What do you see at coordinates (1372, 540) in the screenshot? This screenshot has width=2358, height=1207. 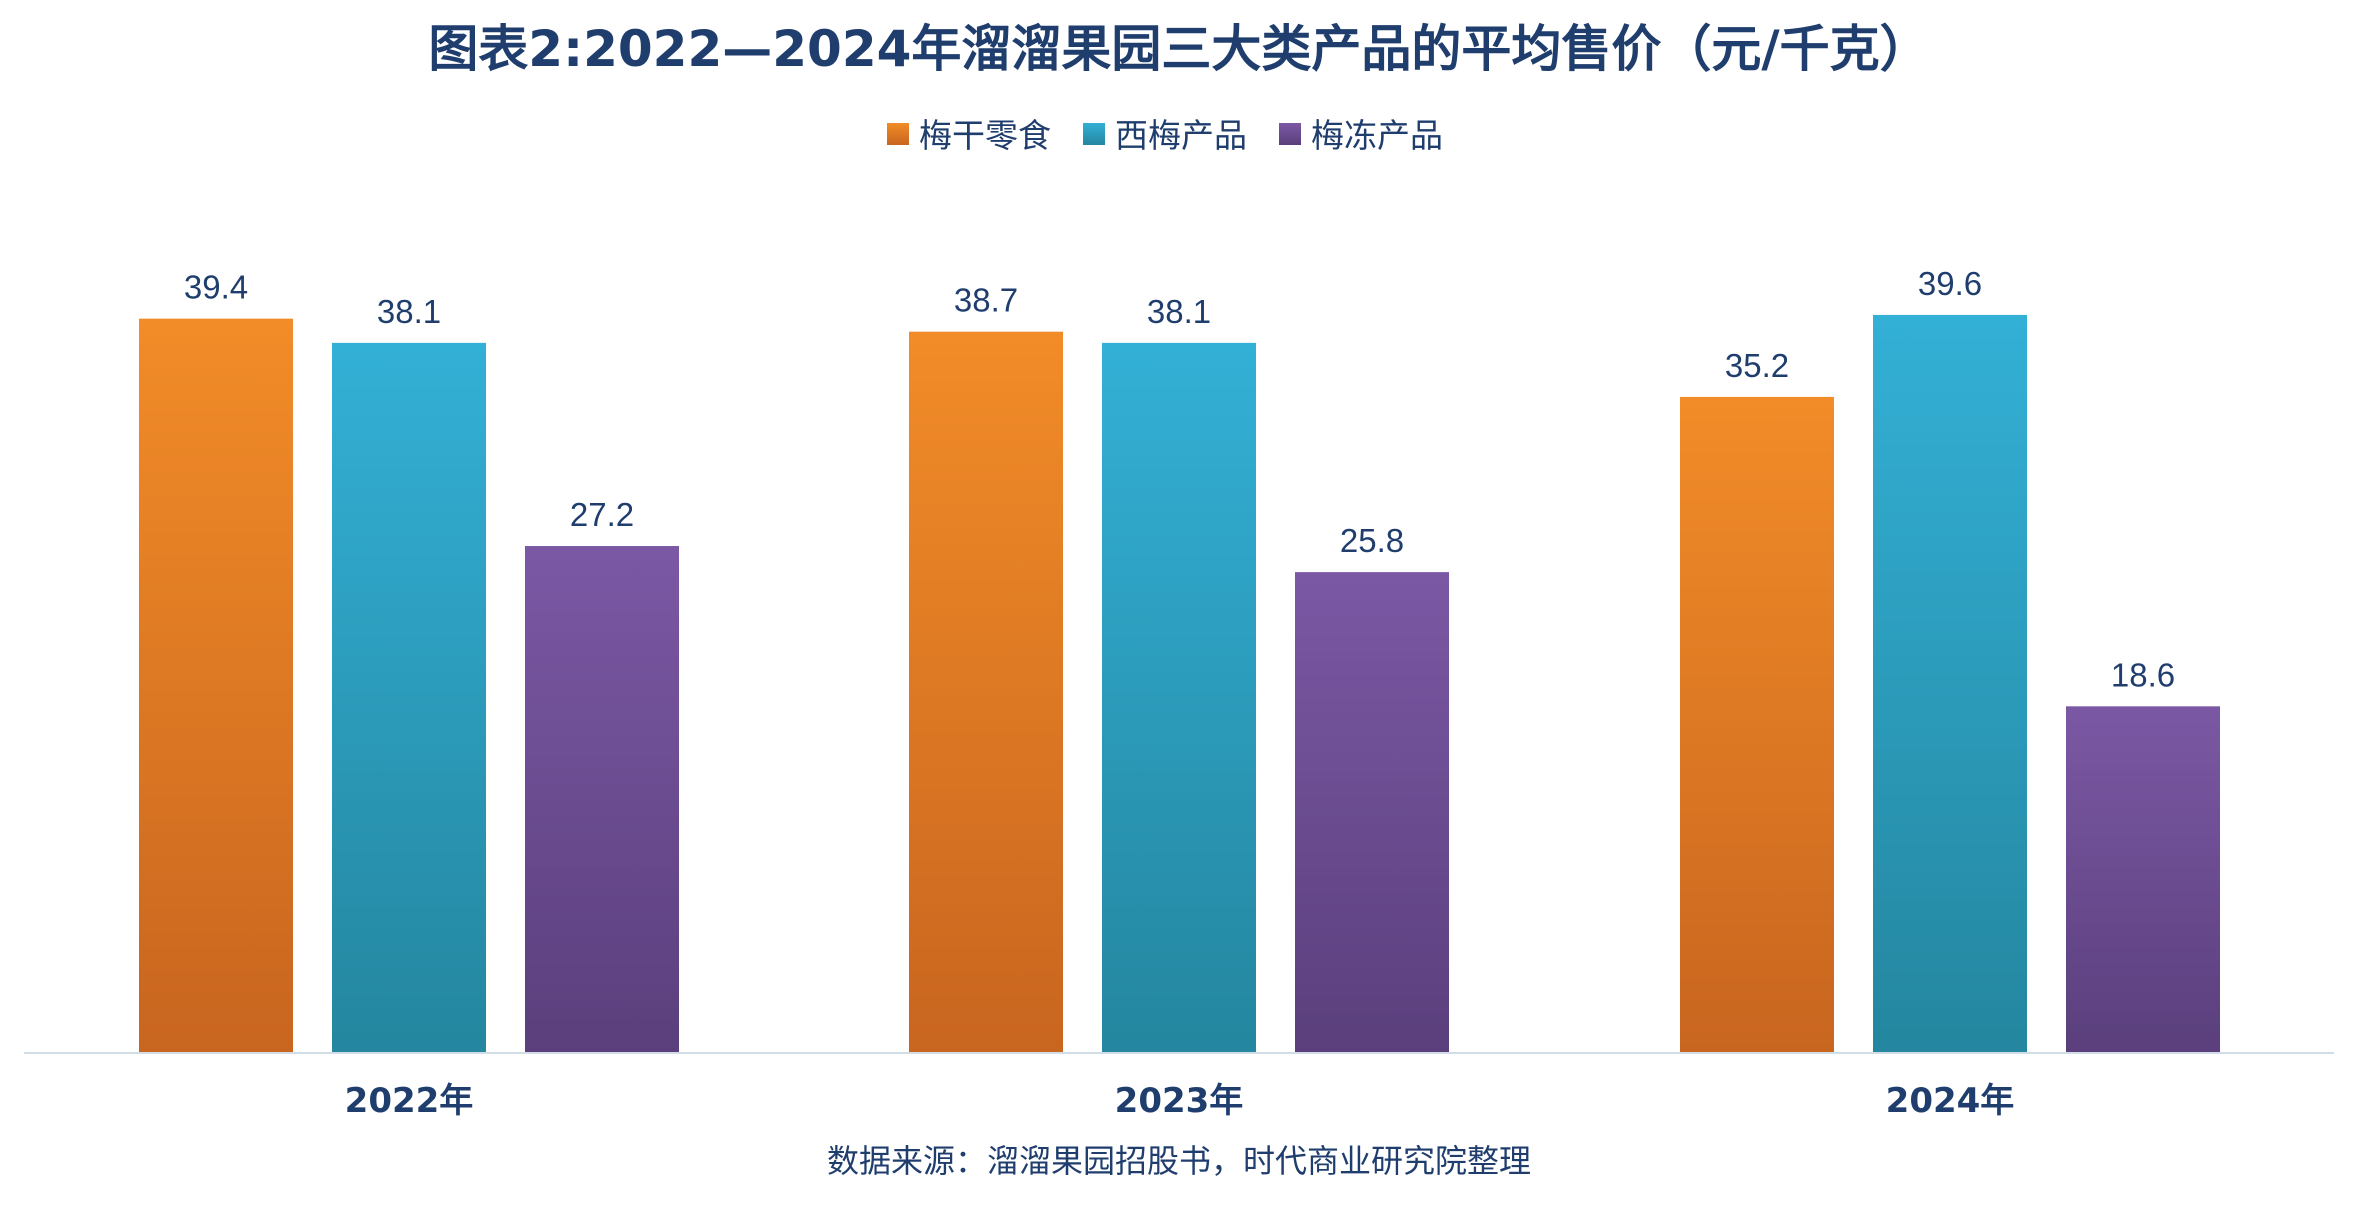 I see `value-label-2-3: 25.8` at bounding box center [1372, 540].